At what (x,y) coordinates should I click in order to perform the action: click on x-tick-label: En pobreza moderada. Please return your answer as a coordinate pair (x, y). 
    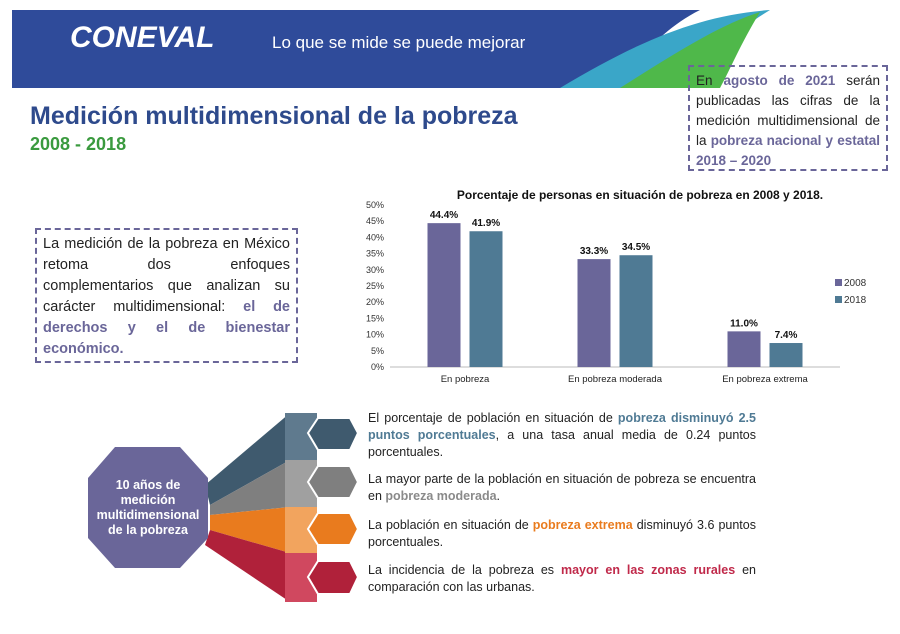
    Looking at the image, I should click on (615, 379).